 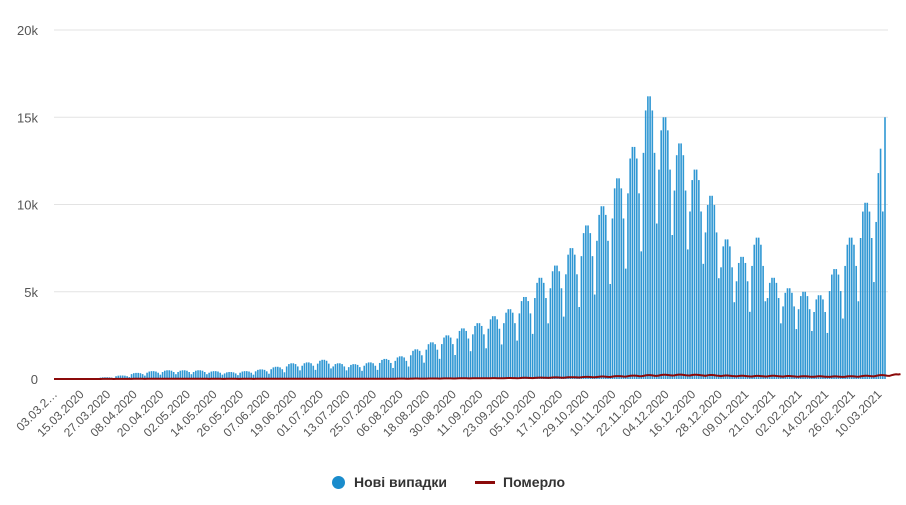 I want to click on legend-item-cases: Нові випадки, so click(x=389, y=482).